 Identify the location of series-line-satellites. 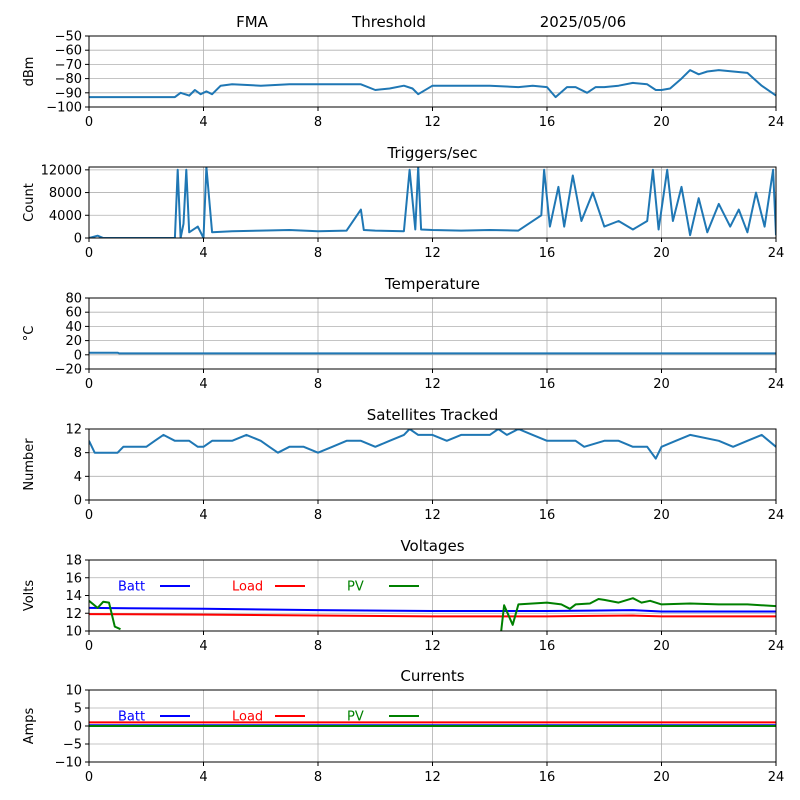
(432, 444).